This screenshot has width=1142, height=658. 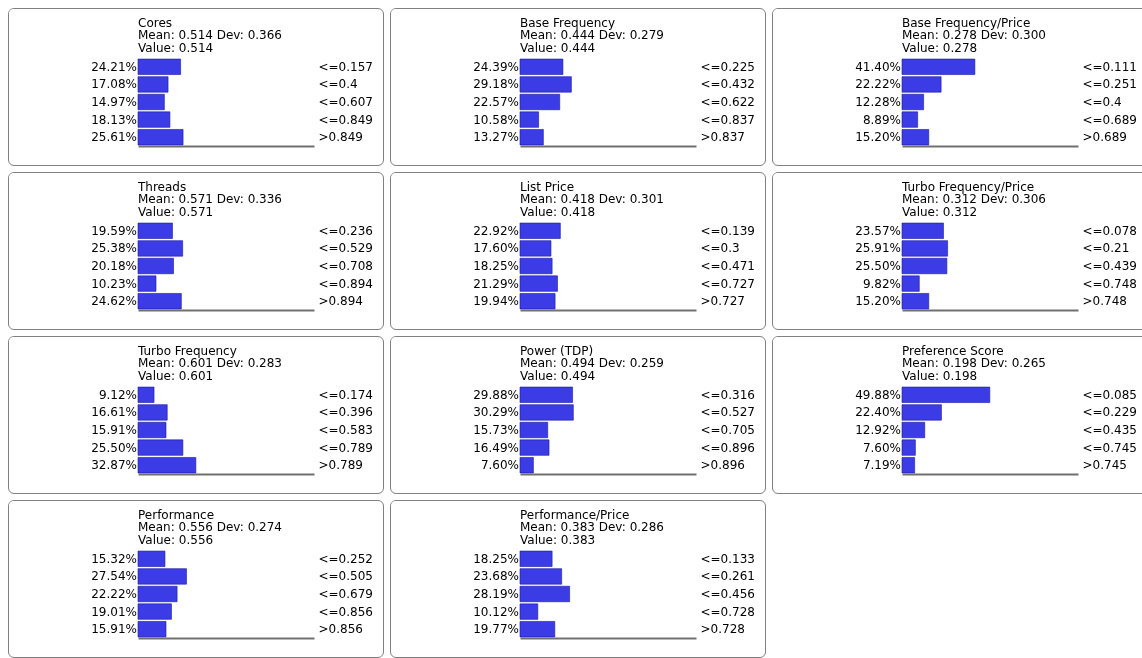 What do you see at coordinates (592, 527) in the screenshot?
I see `chart-subtitle: Mean: 0.383 Dev: 0.286` at bounding box center [592, 527].